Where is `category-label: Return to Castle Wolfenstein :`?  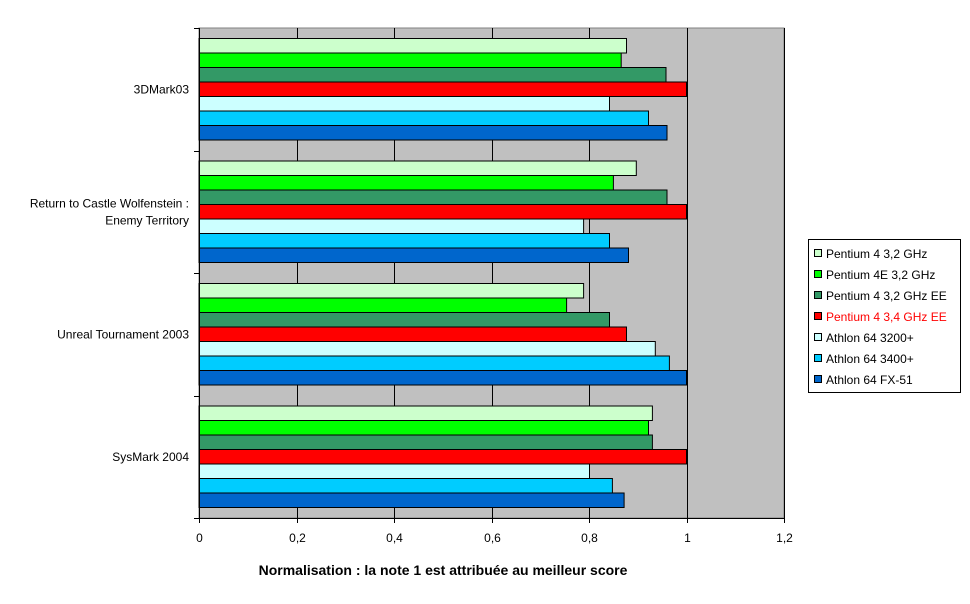 category-label: Return to Castle Wolfenstein : is located at coordinates (109, 203).